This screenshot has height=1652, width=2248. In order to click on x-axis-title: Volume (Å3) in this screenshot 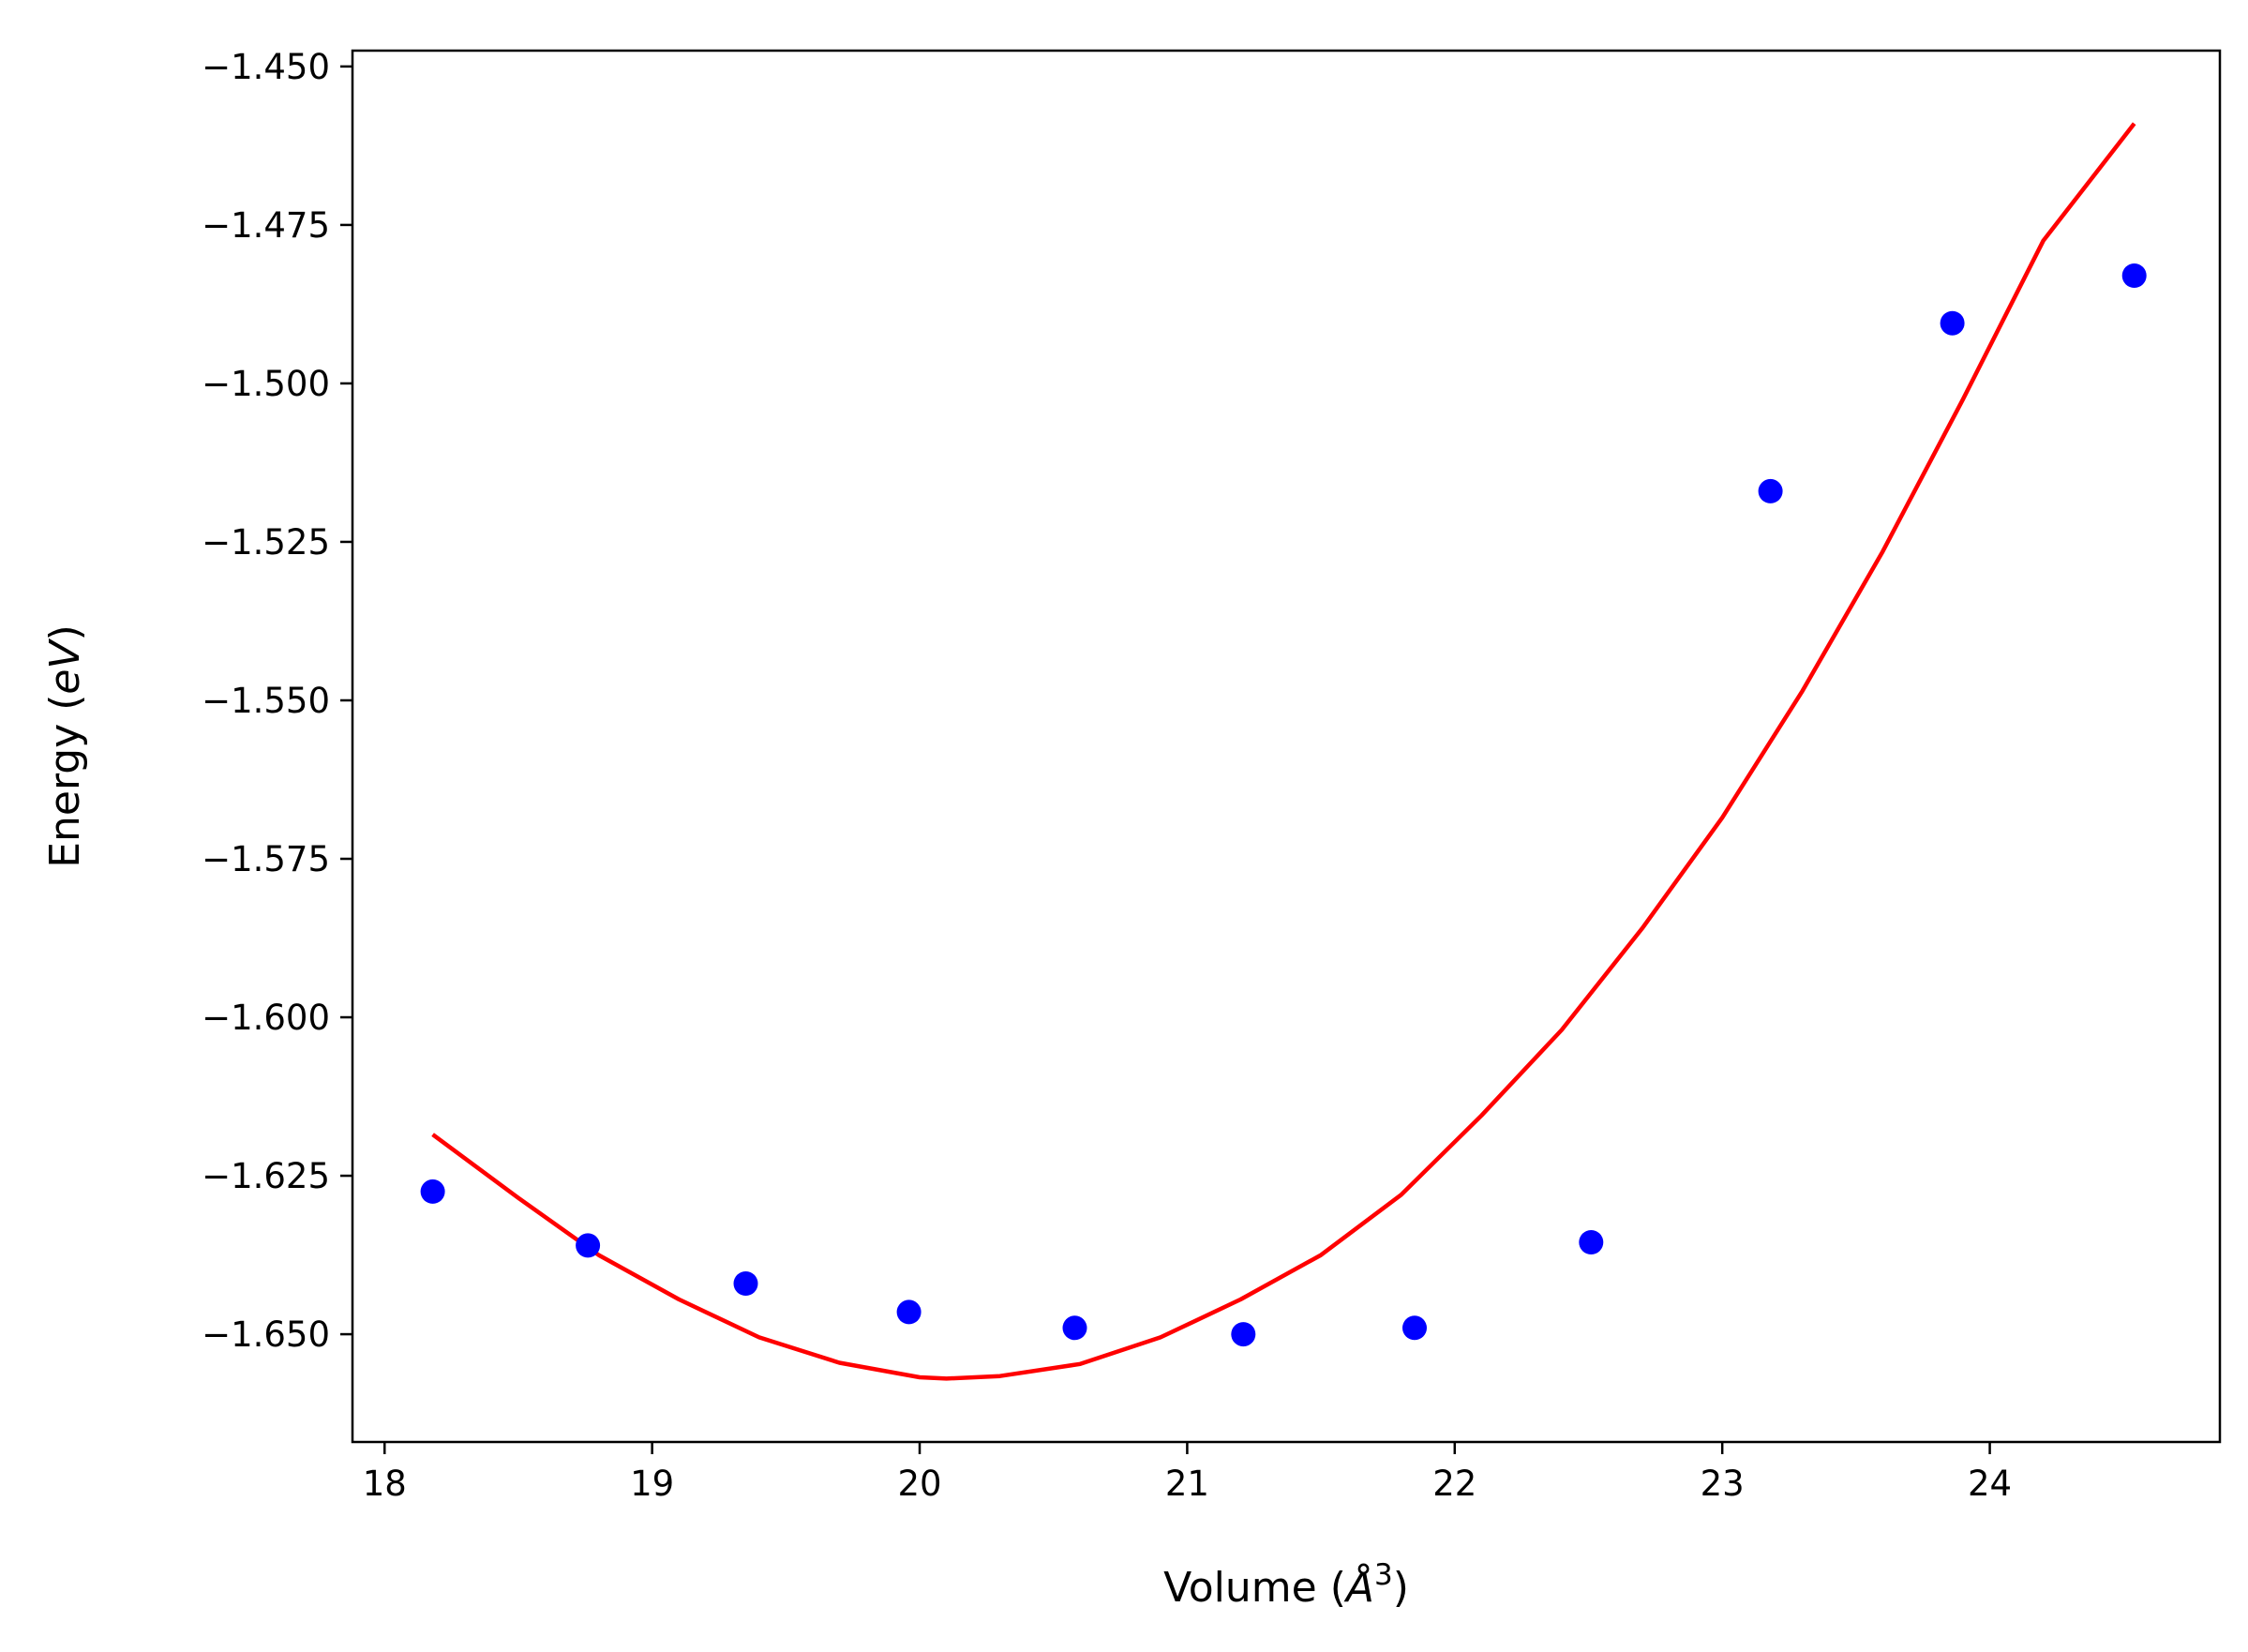, I will do `click(1286, 1585)`.